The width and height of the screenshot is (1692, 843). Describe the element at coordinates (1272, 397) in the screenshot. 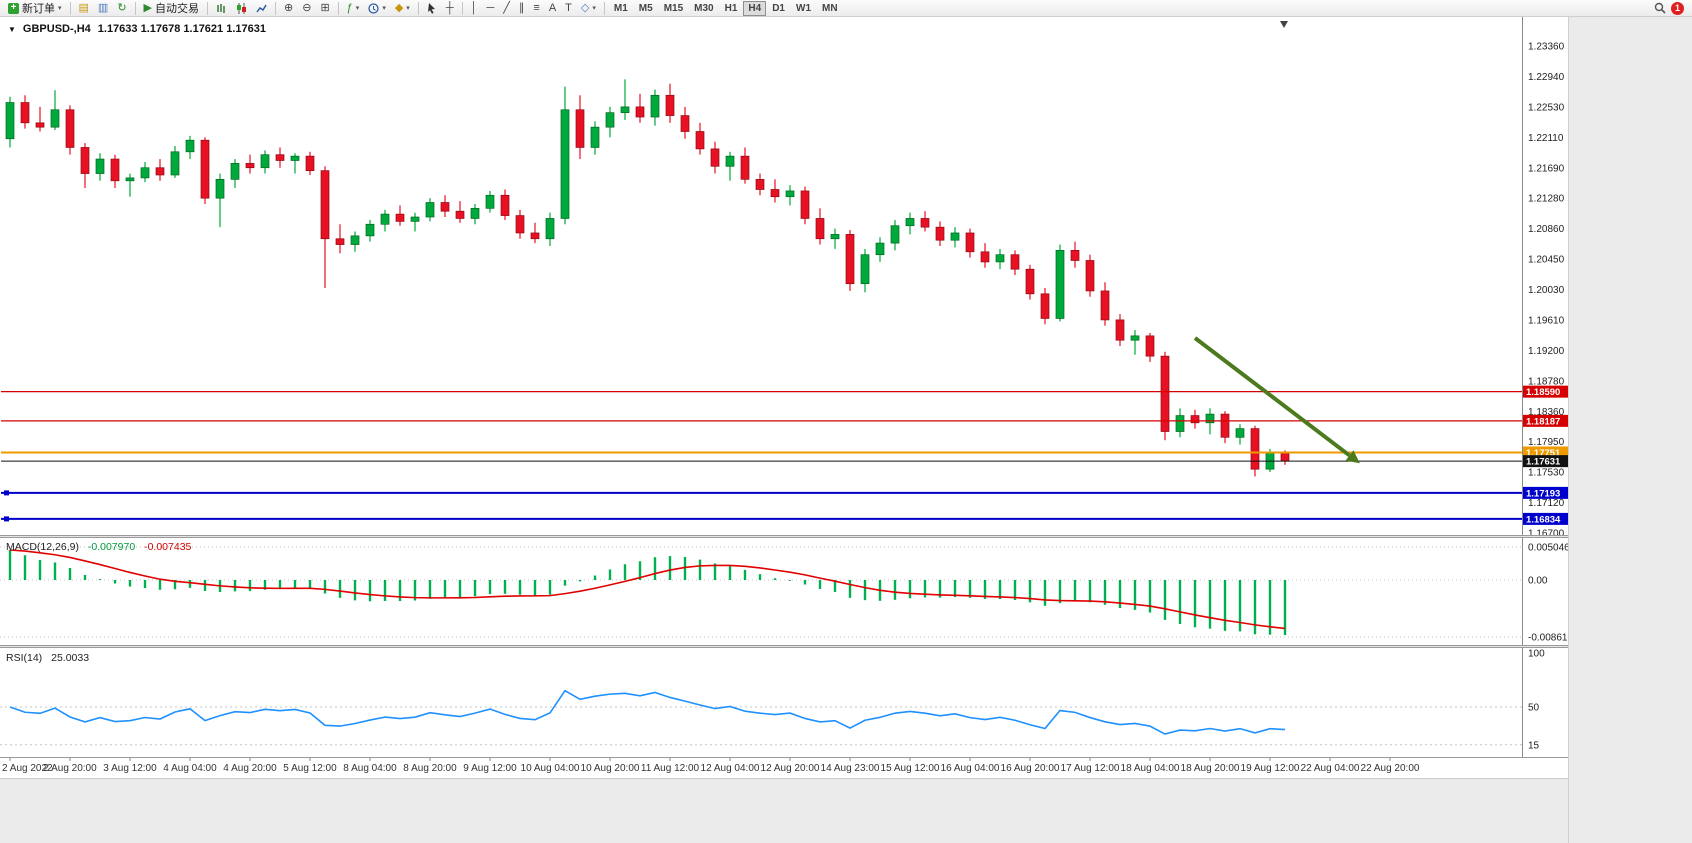

I see `trend-arrow` at that location.